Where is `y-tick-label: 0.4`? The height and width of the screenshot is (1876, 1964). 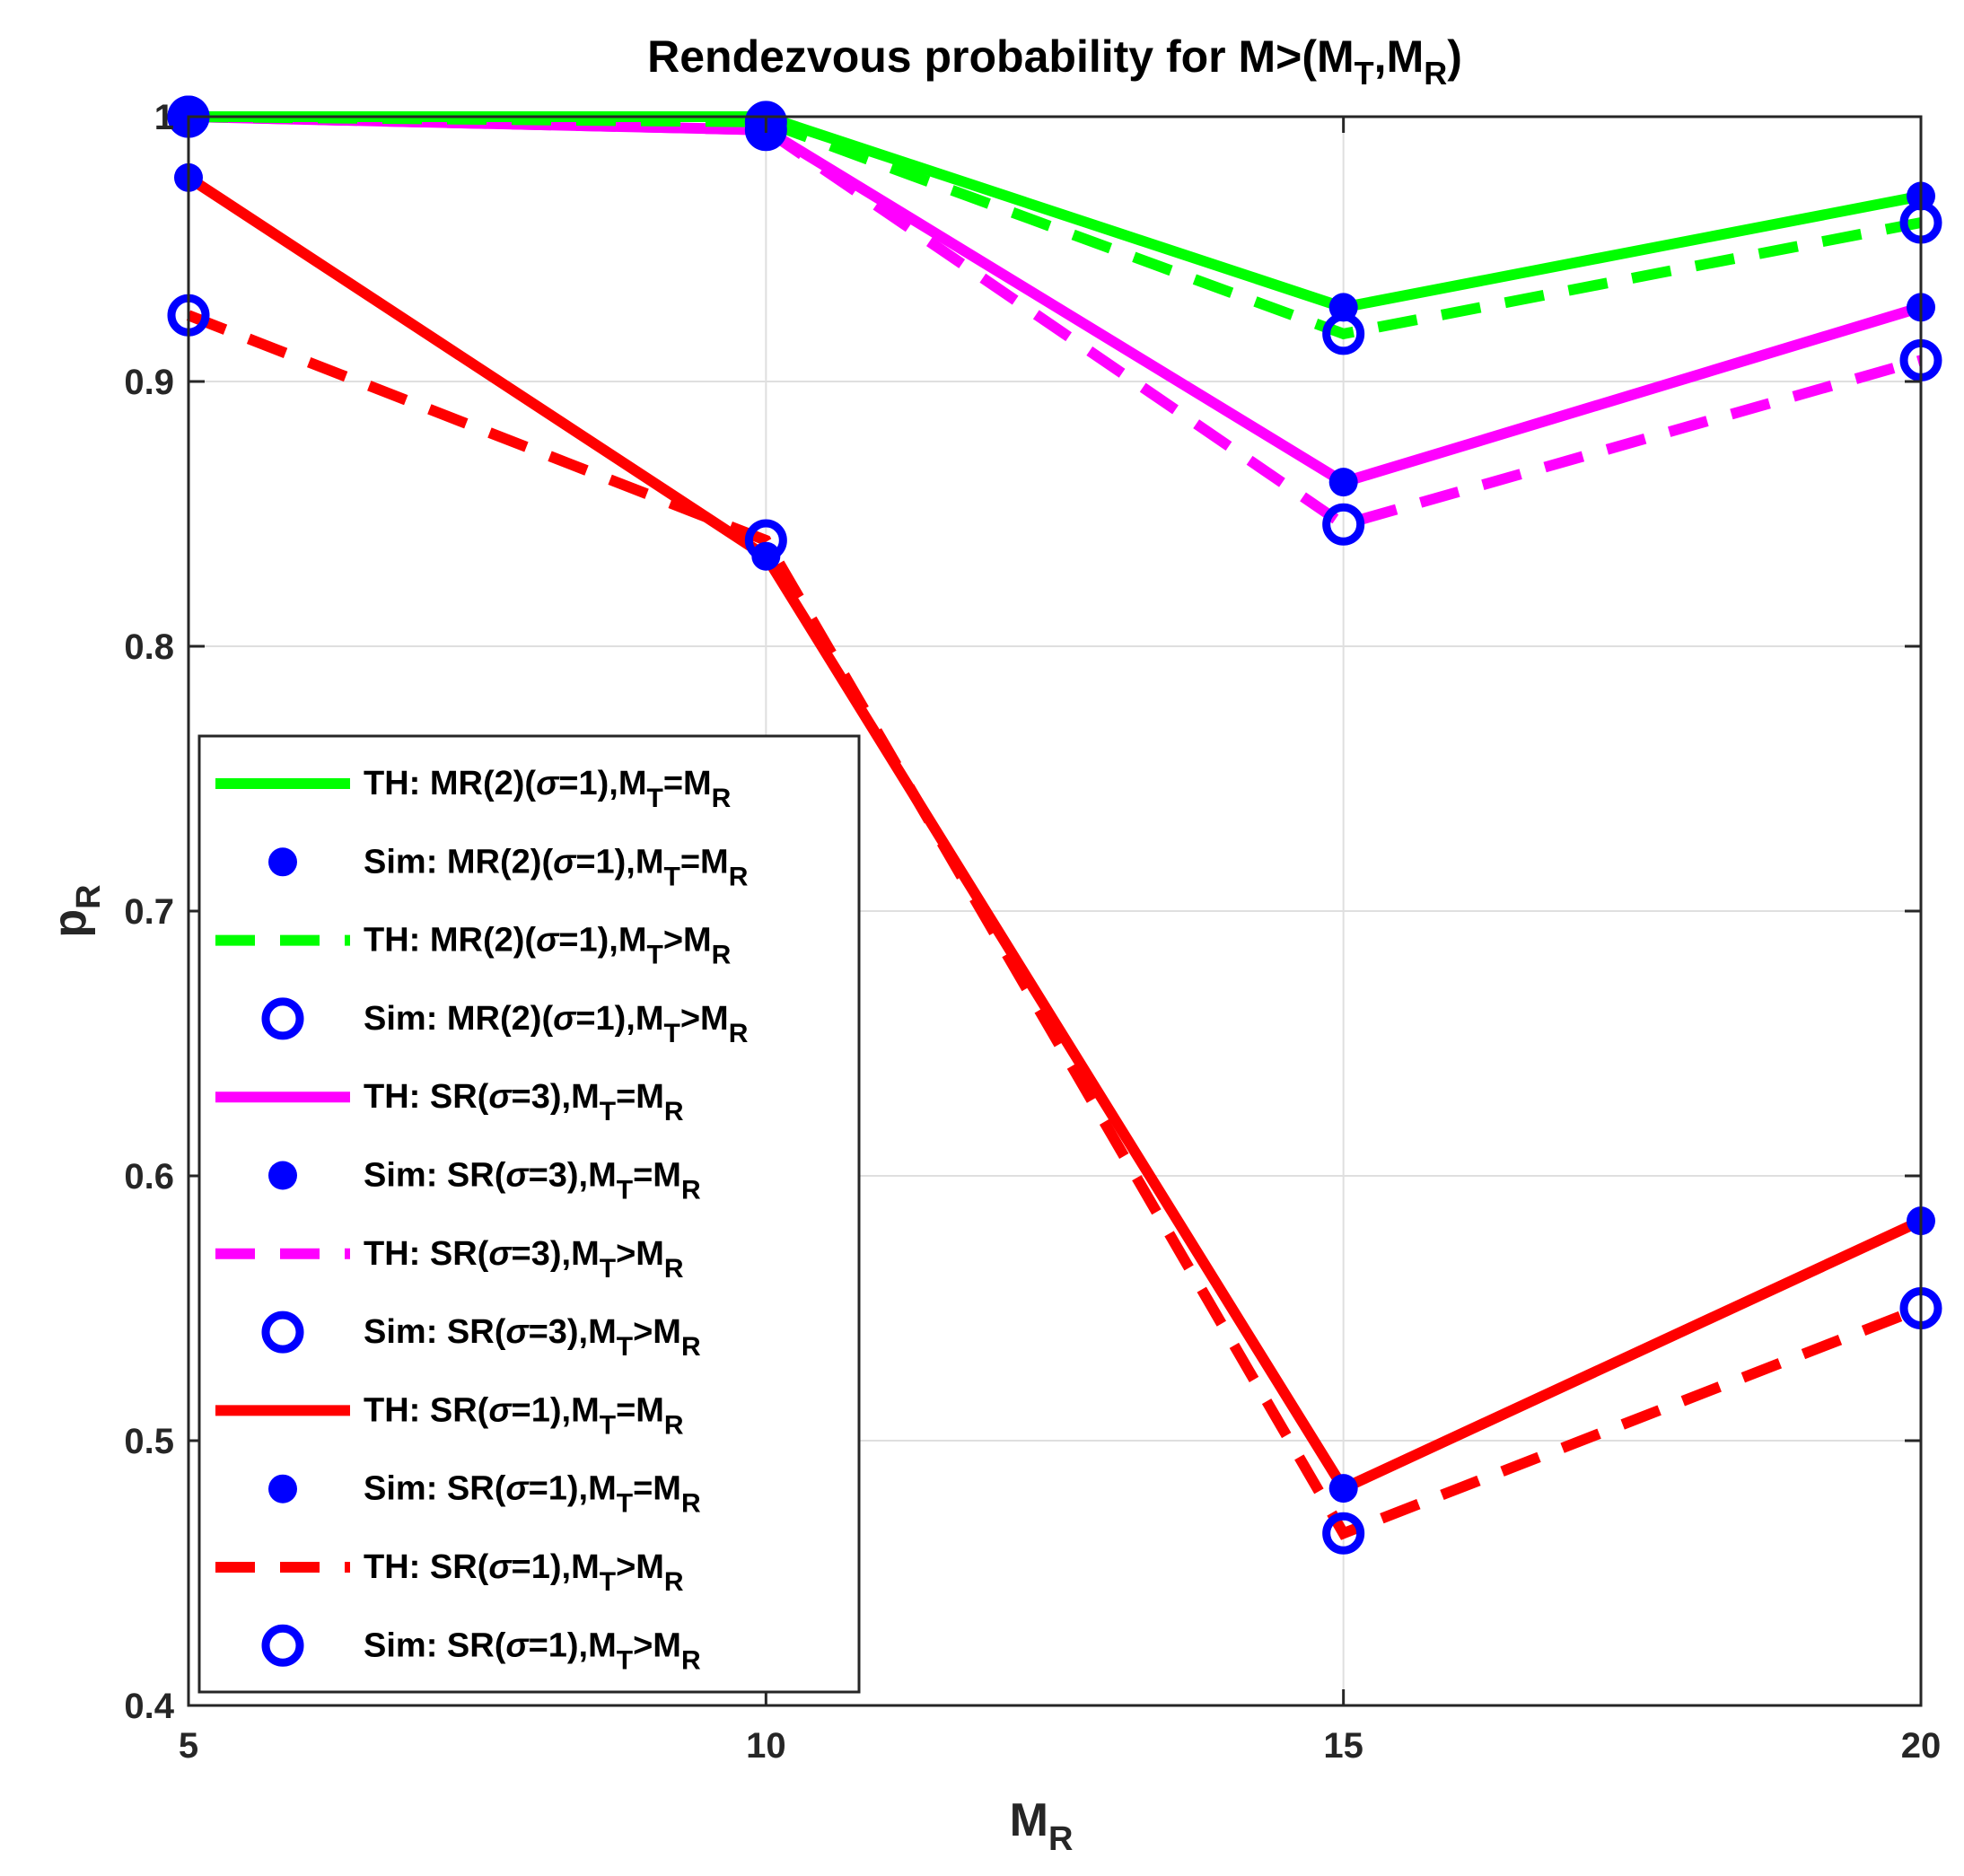
y-tick-label: 0.4 is located at coordinates (149, 1706).